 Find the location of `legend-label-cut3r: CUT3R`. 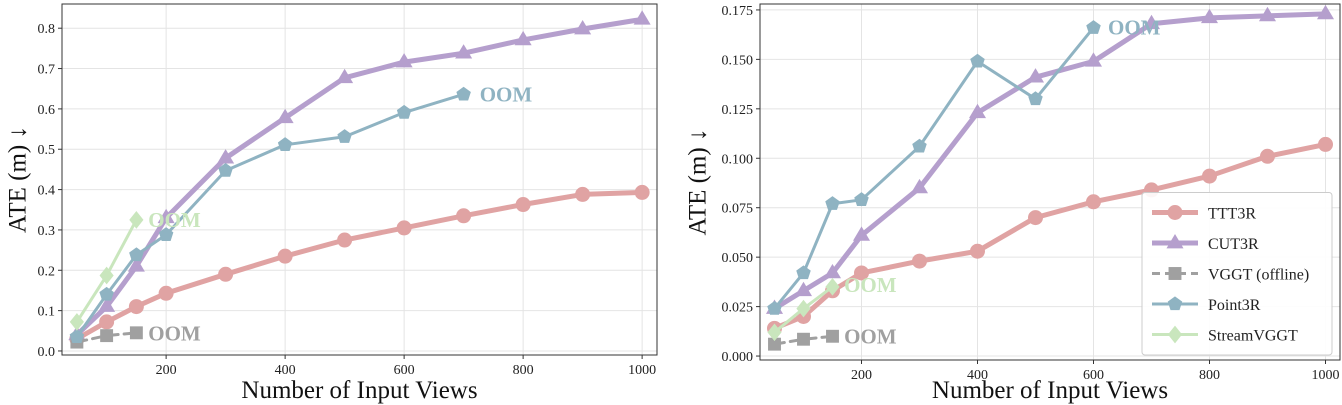

legend-label-cut3r: CUT3R is located at coordinates (1233, 244).